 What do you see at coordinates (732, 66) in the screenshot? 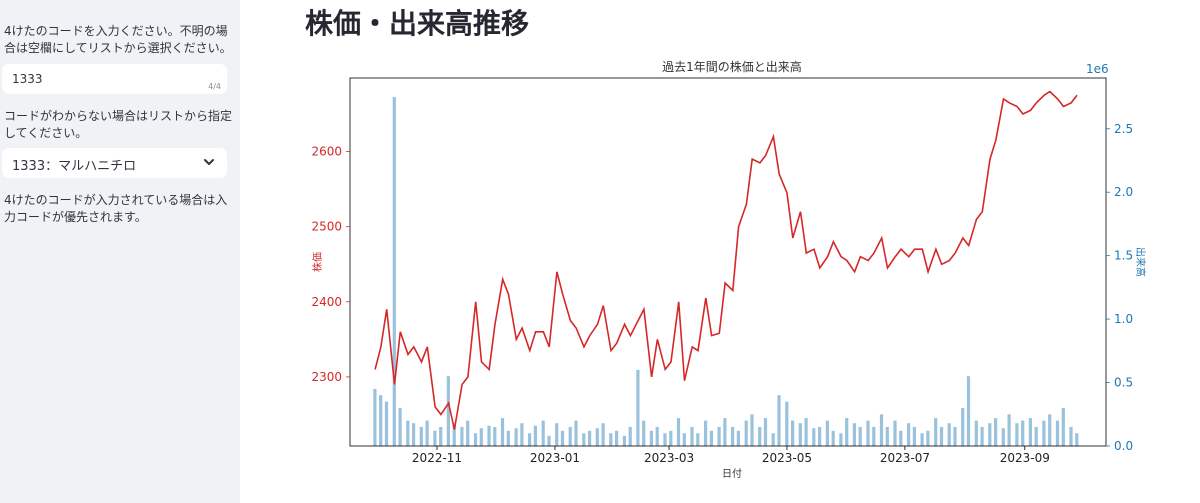
I see `chart-title: 過去1年間の株価と出来高` at bounding box center [732, 66].